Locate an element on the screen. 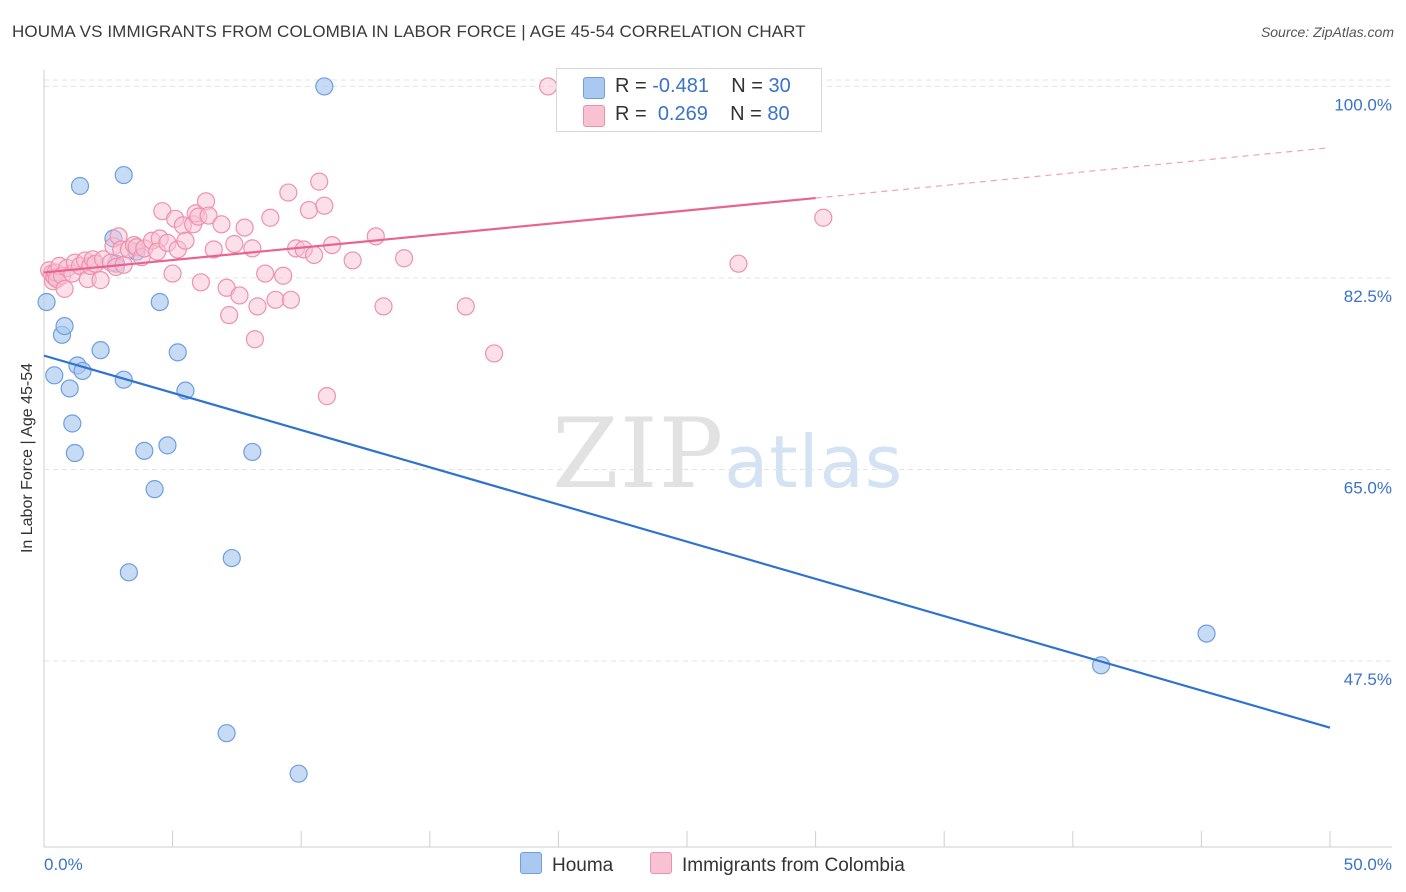  correlation-legend: R = -0.481 N = 30 R = 0.269 N = 80 is located at coordinates (689, 100).